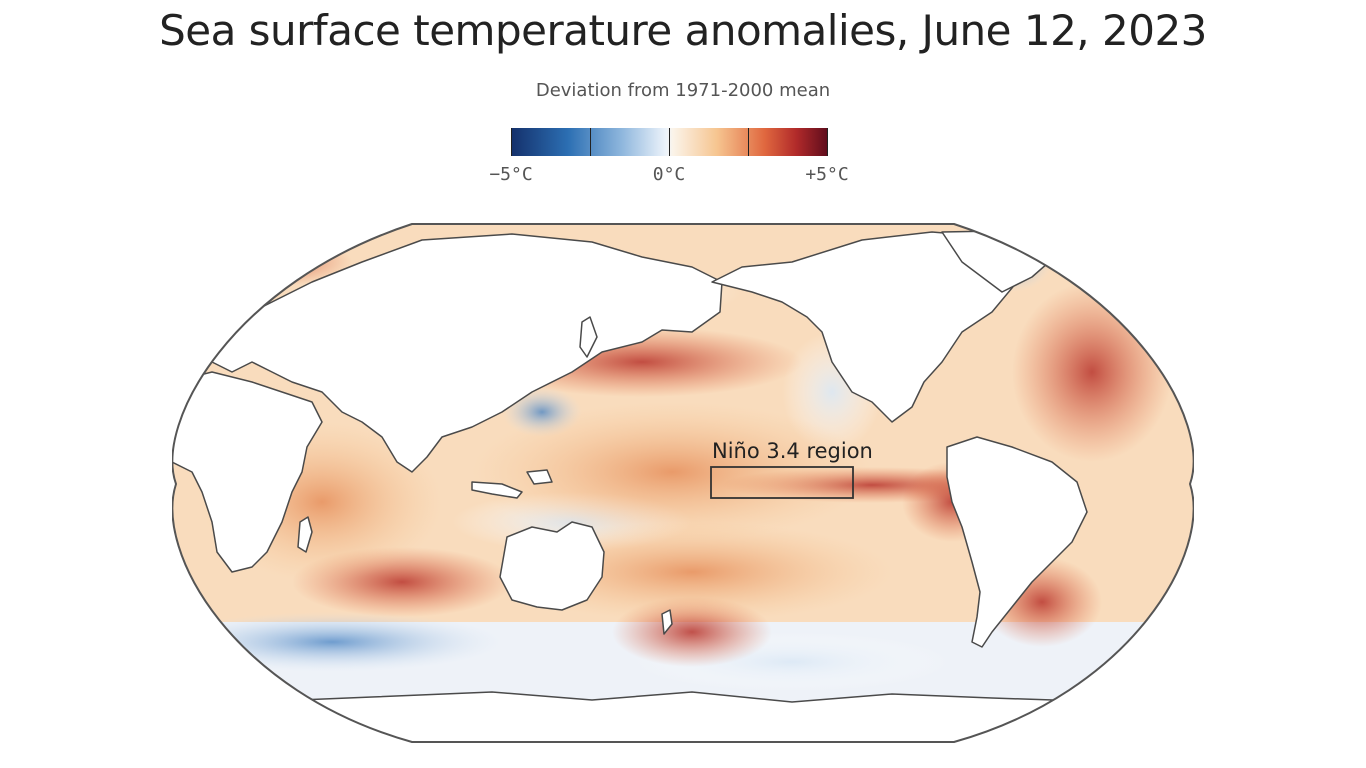  What do you see at coordinates (827, 174) in the screenshot?
I see `scale-label-max: +5°C` at bounding box center [827, 174].